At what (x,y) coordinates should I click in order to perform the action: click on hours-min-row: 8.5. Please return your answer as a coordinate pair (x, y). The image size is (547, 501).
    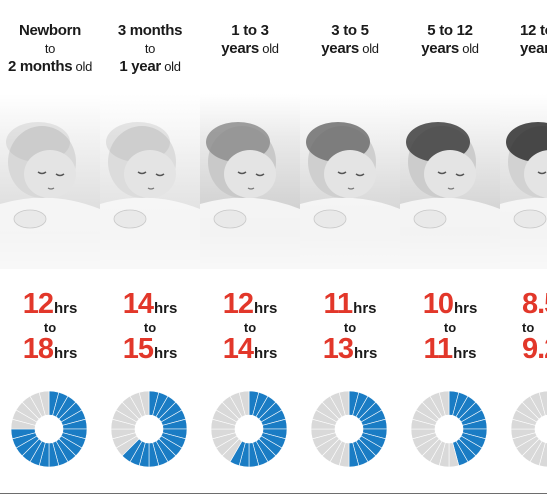
    Looking at the image, I should click on (534, 304).